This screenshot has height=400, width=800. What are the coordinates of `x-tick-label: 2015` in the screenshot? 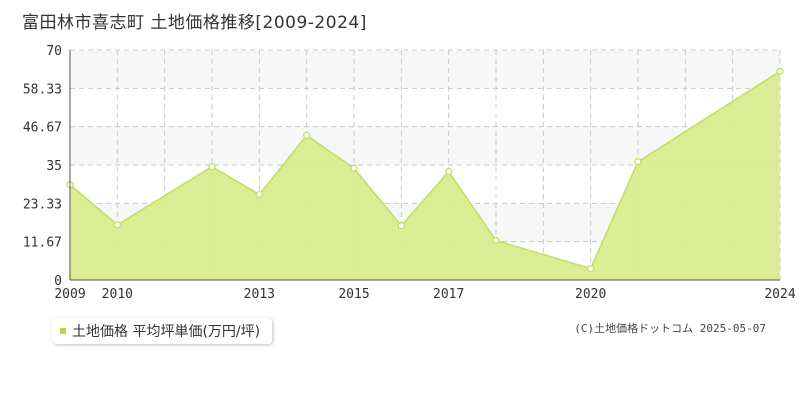 It's located at (353, 294).